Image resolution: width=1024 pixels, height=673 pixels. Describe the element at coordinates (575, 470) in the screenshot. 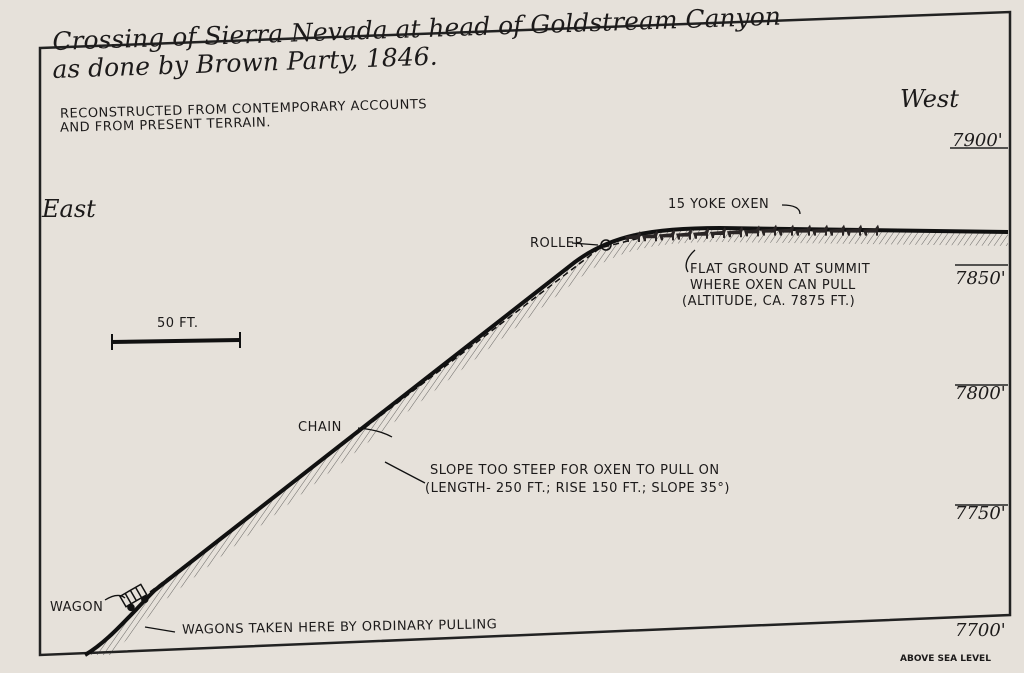

I see `slope-label-1: SLOPE TOO STEEP FOR OXEN TO PULL ON` at that location.